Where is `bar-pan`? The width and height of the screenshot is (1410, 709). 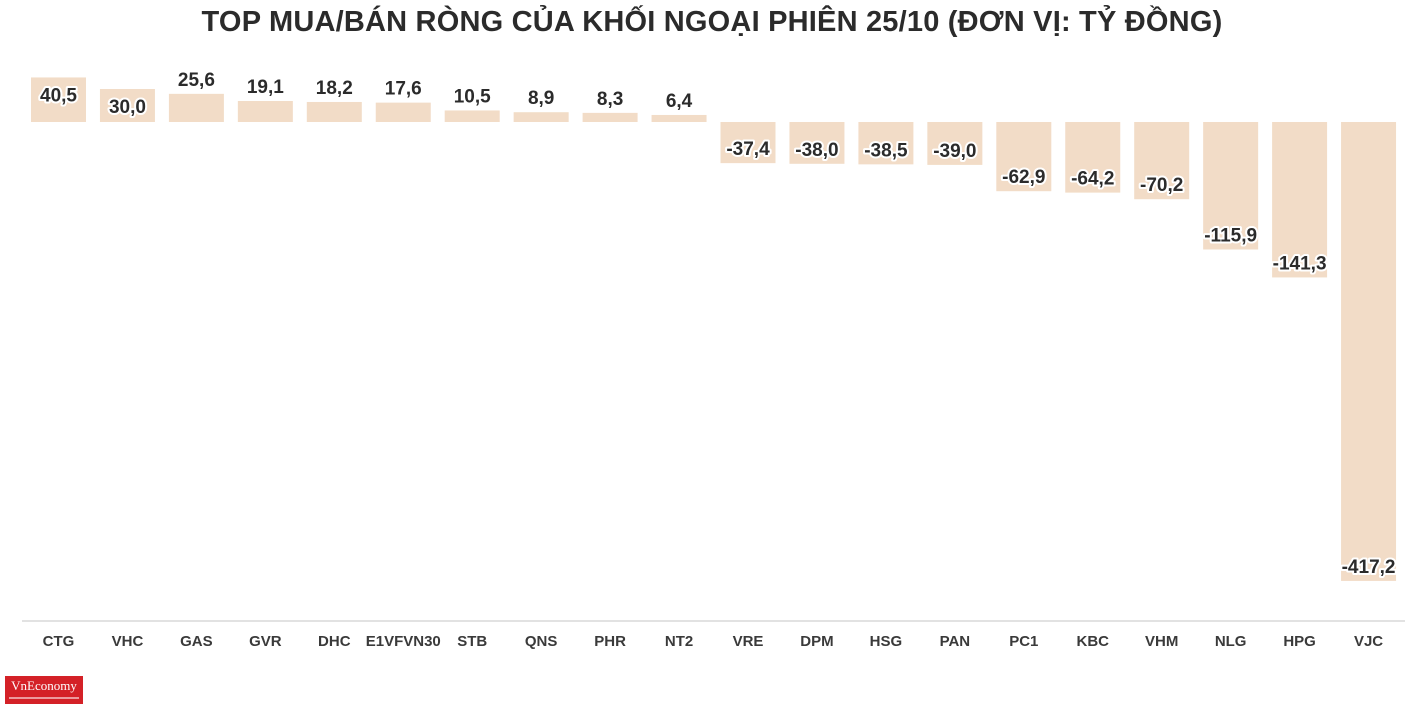 bar-pan is located at coordinates (955, 143).